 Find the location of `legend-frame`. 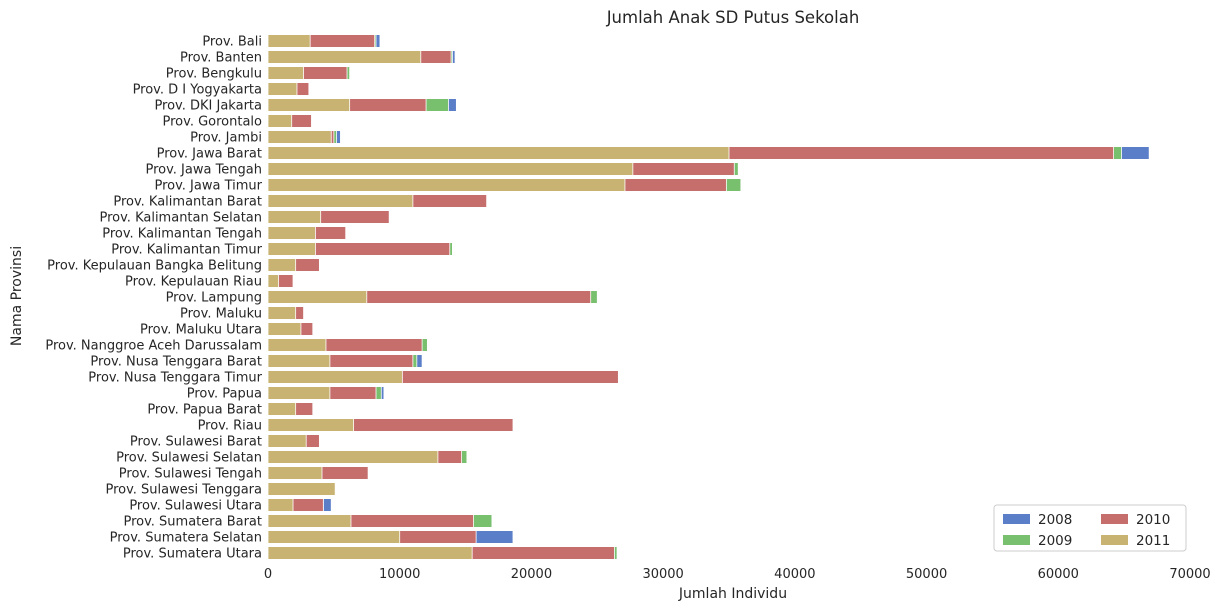

legend-frame is located at coordinates (1090, 528).